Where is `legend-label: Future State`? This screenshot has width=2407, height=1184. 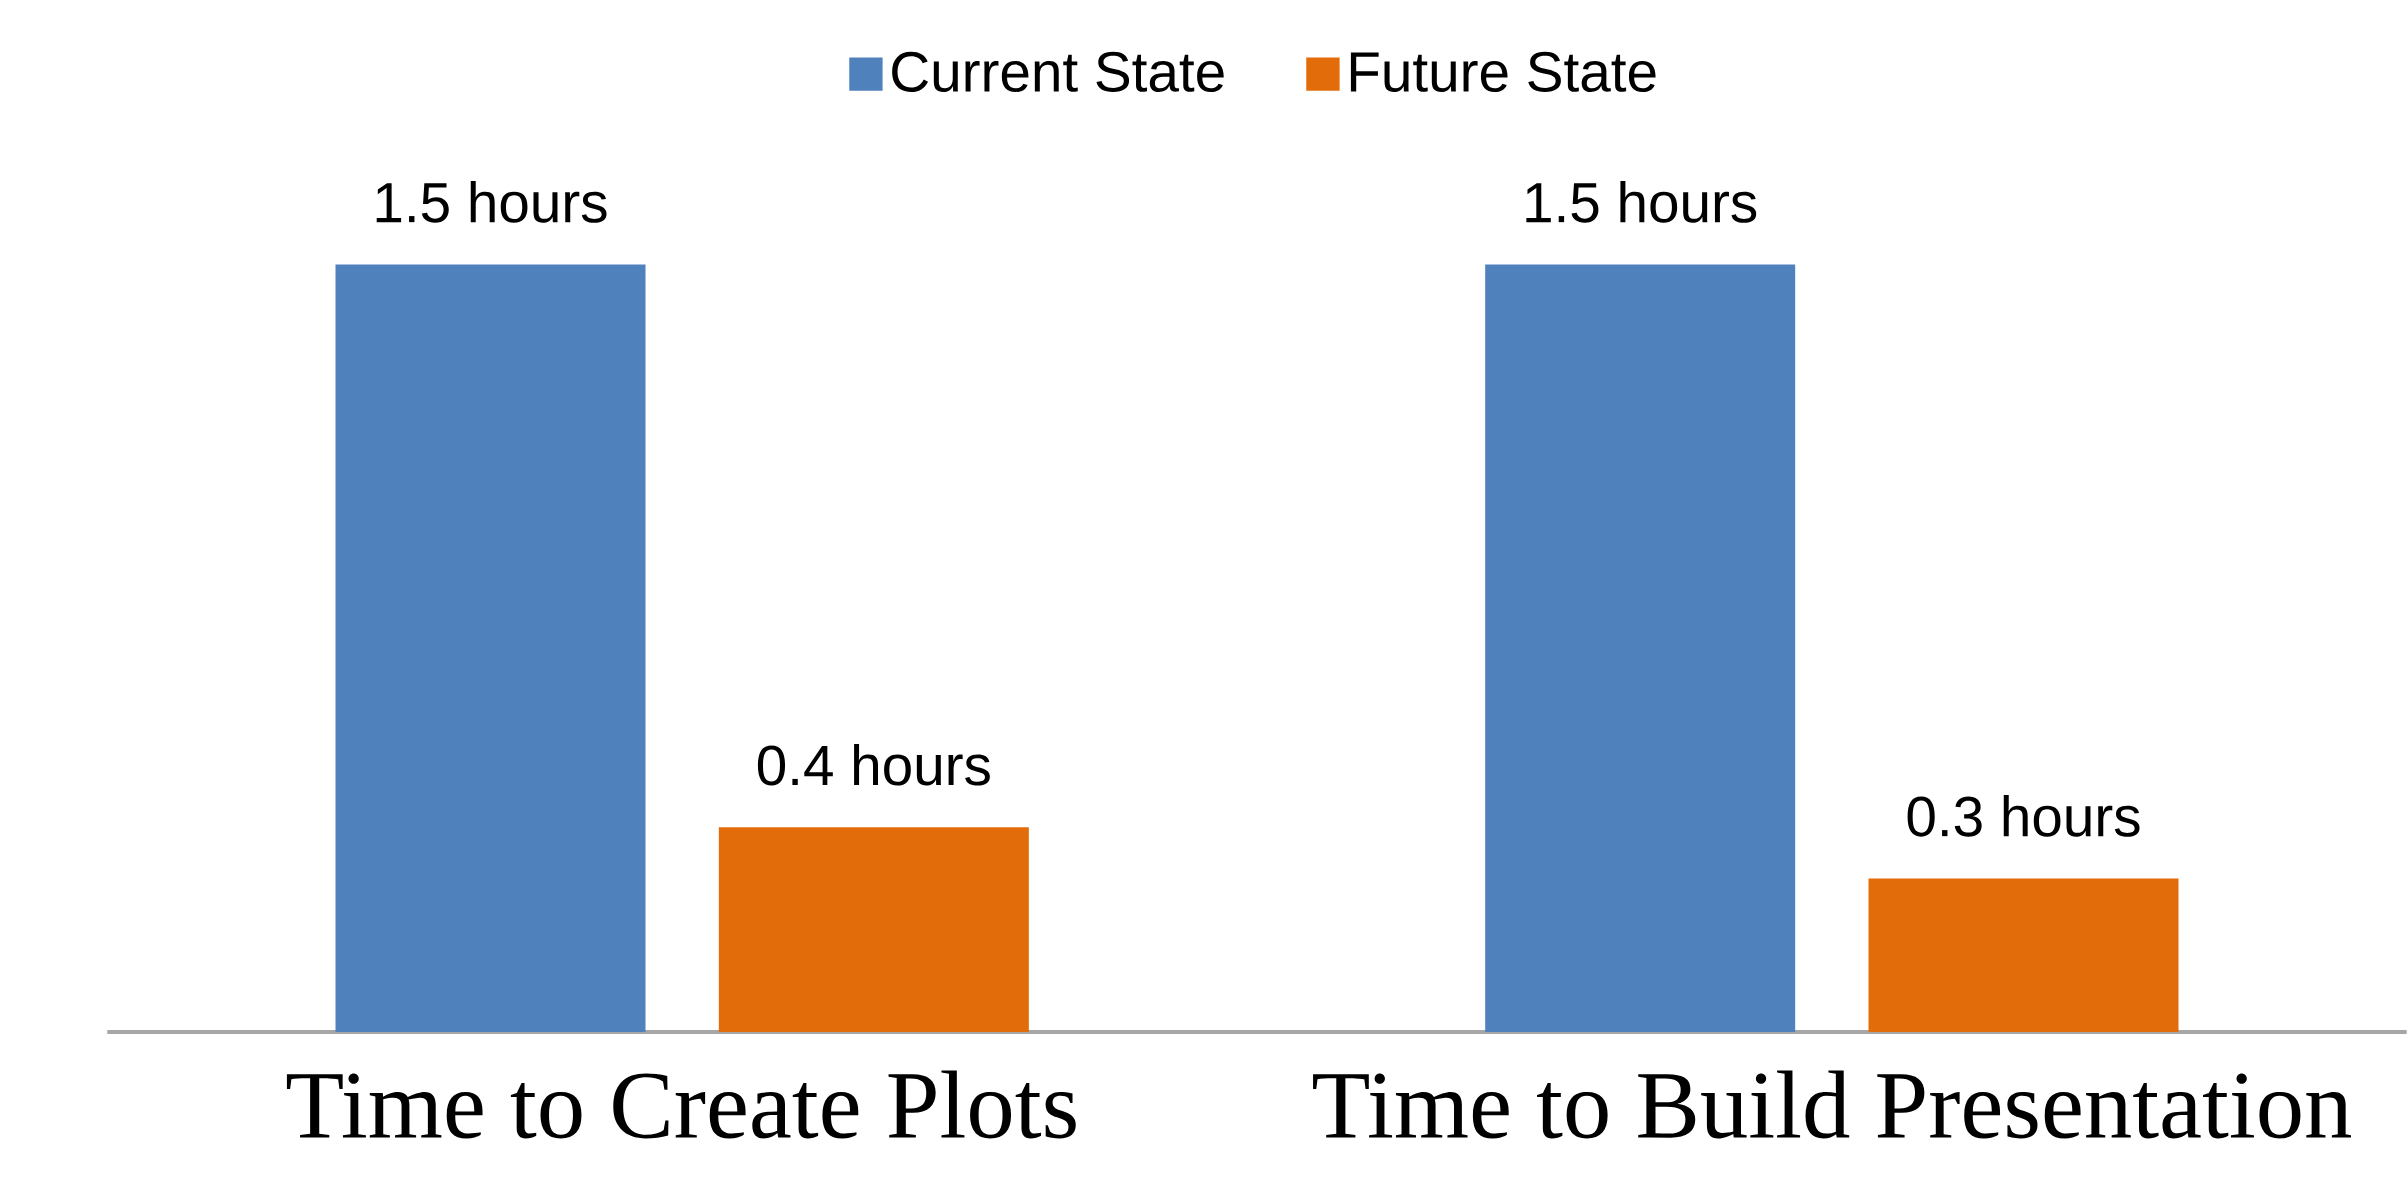
legend-label: Future State is located at coordinates (1503, 72).